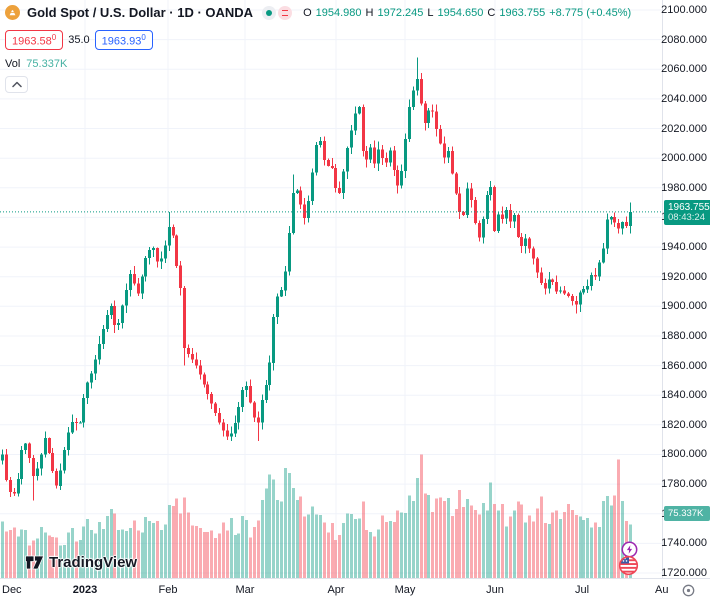 The height and width of the screenshot is (600, 710). What do you see at coordinates (491, 12) in the screenshot?
I see `close-label: C` at bounding box center [491, 12].